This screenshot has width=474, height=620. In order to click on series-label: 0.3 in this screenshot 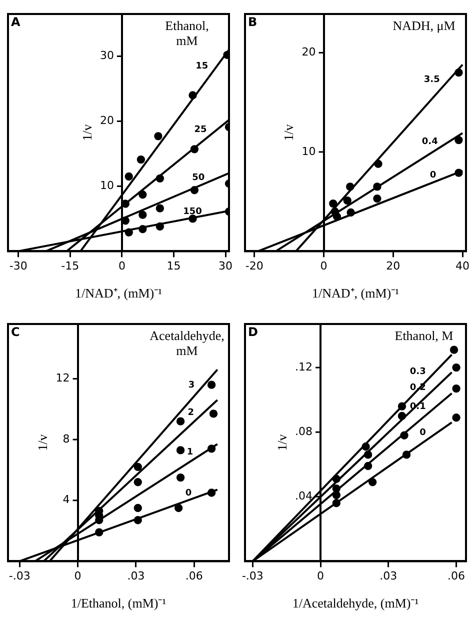, I will do `click(418, 372)`.